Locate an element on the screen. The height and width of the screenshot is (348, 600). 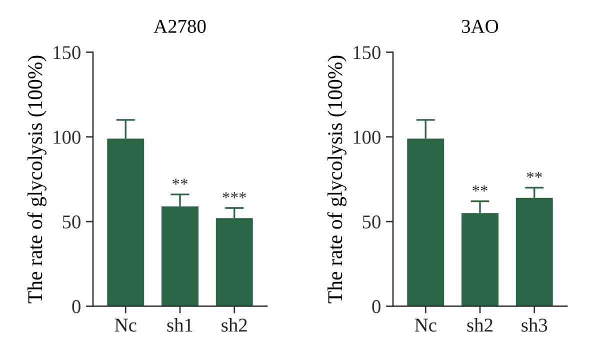
x-tick-label: sh1 is located at coordinates (179, 325).